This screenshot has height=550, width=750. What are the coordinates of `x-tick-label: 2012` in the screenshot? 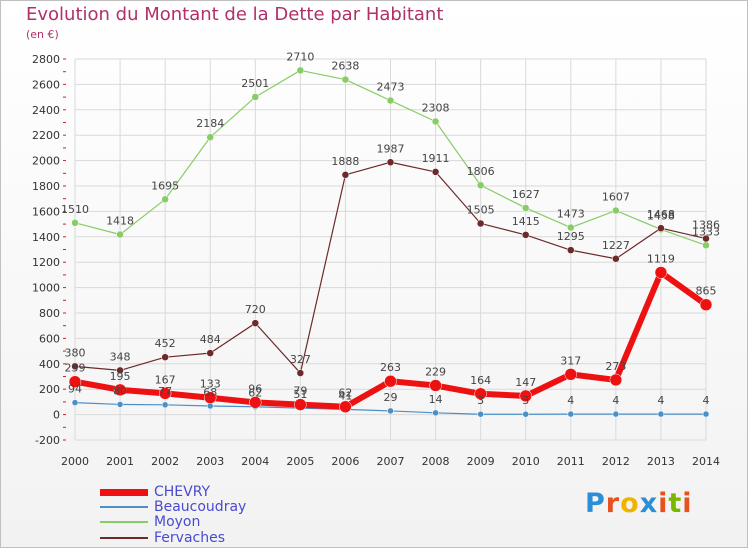 It's located at (616, 461).